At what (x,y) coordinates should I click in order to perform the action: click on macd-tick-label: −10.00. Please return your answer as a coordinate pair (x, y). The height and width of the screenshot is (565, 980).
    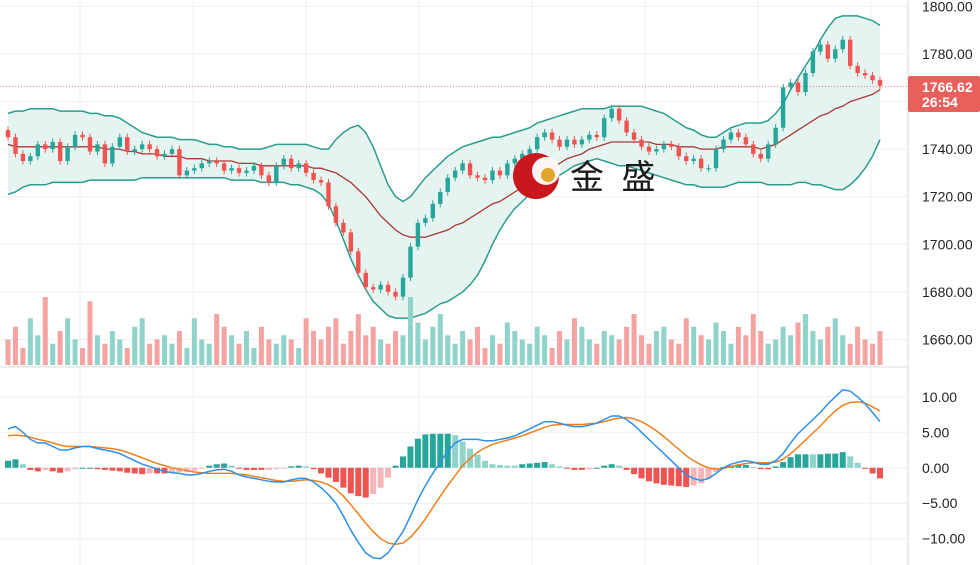
    Looking at the image, I should click on (943, 539).